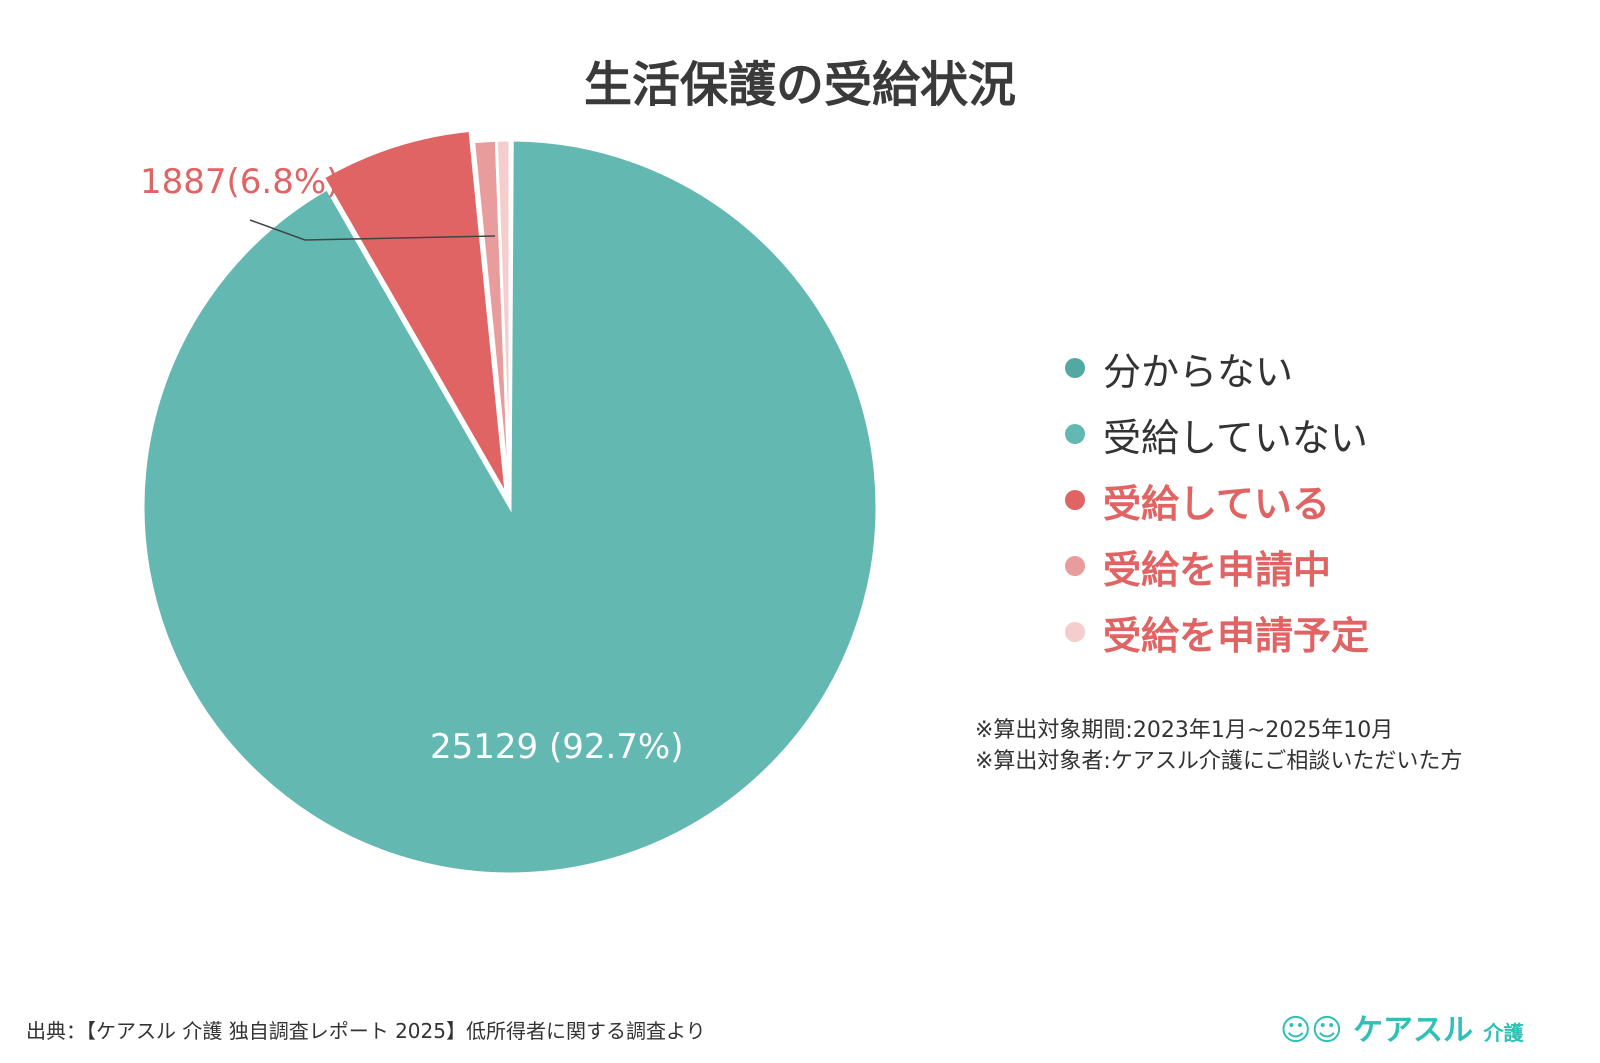 This screenshot has height=1063, width=1600. I want to click on legend-item: 受給を申請中, so click(1217, 566).